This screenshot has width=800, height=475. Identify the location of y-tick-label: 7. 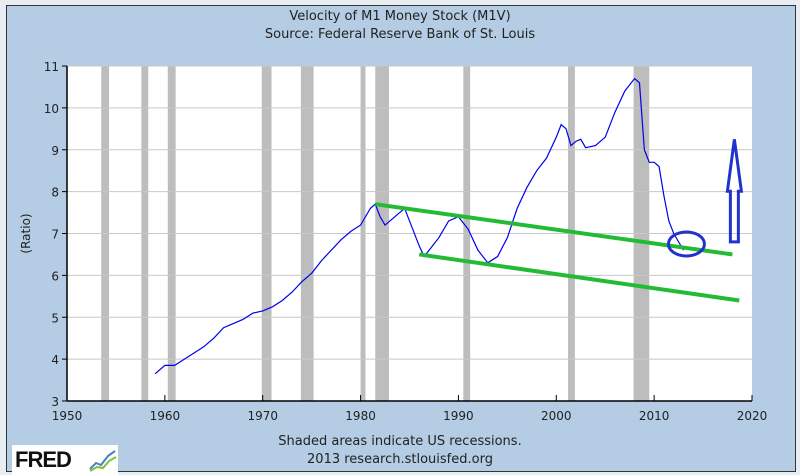
(55, 235).